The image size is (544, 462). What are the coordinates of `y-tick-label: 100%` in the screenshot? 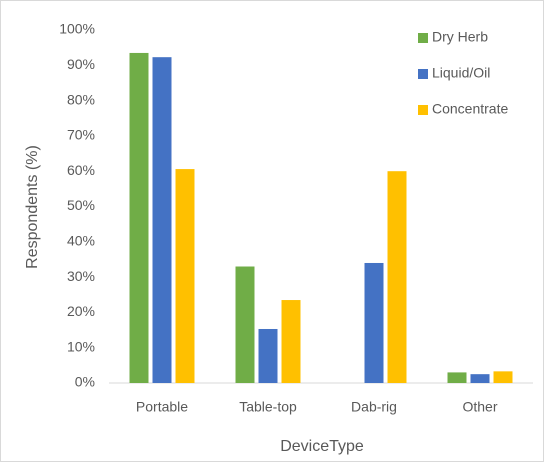 It's located at (77, 29).